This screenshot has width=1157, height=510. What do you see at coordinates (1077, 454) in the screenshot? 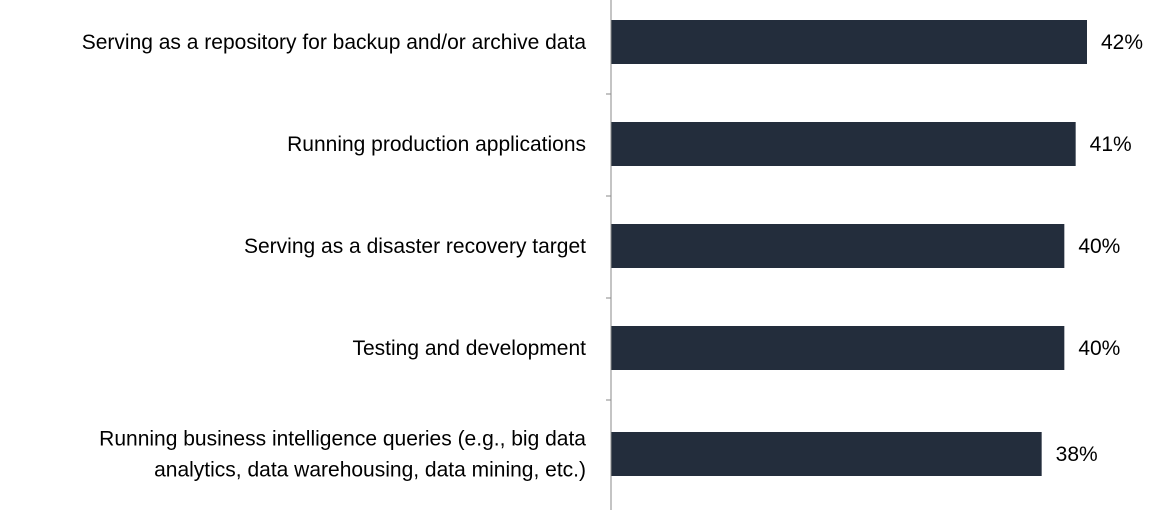
I see `value-label-5: 38%` at bounding box center [1077, 454].